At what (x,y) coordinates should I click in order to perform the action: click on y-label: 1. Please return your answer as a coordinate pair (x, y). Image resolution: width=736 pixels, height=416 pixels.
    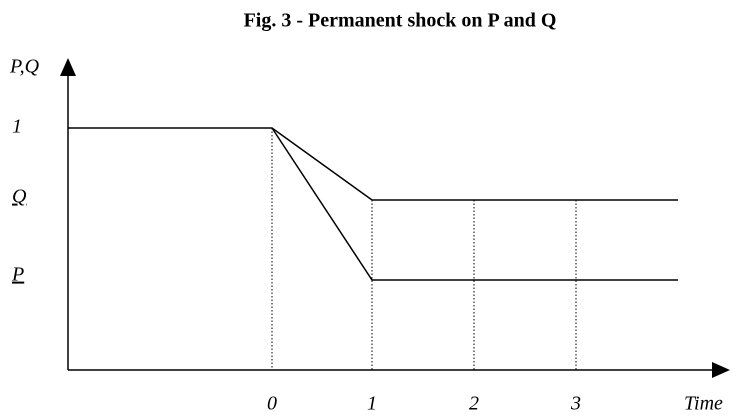
    Looking at the image, I should click on (17, 127).